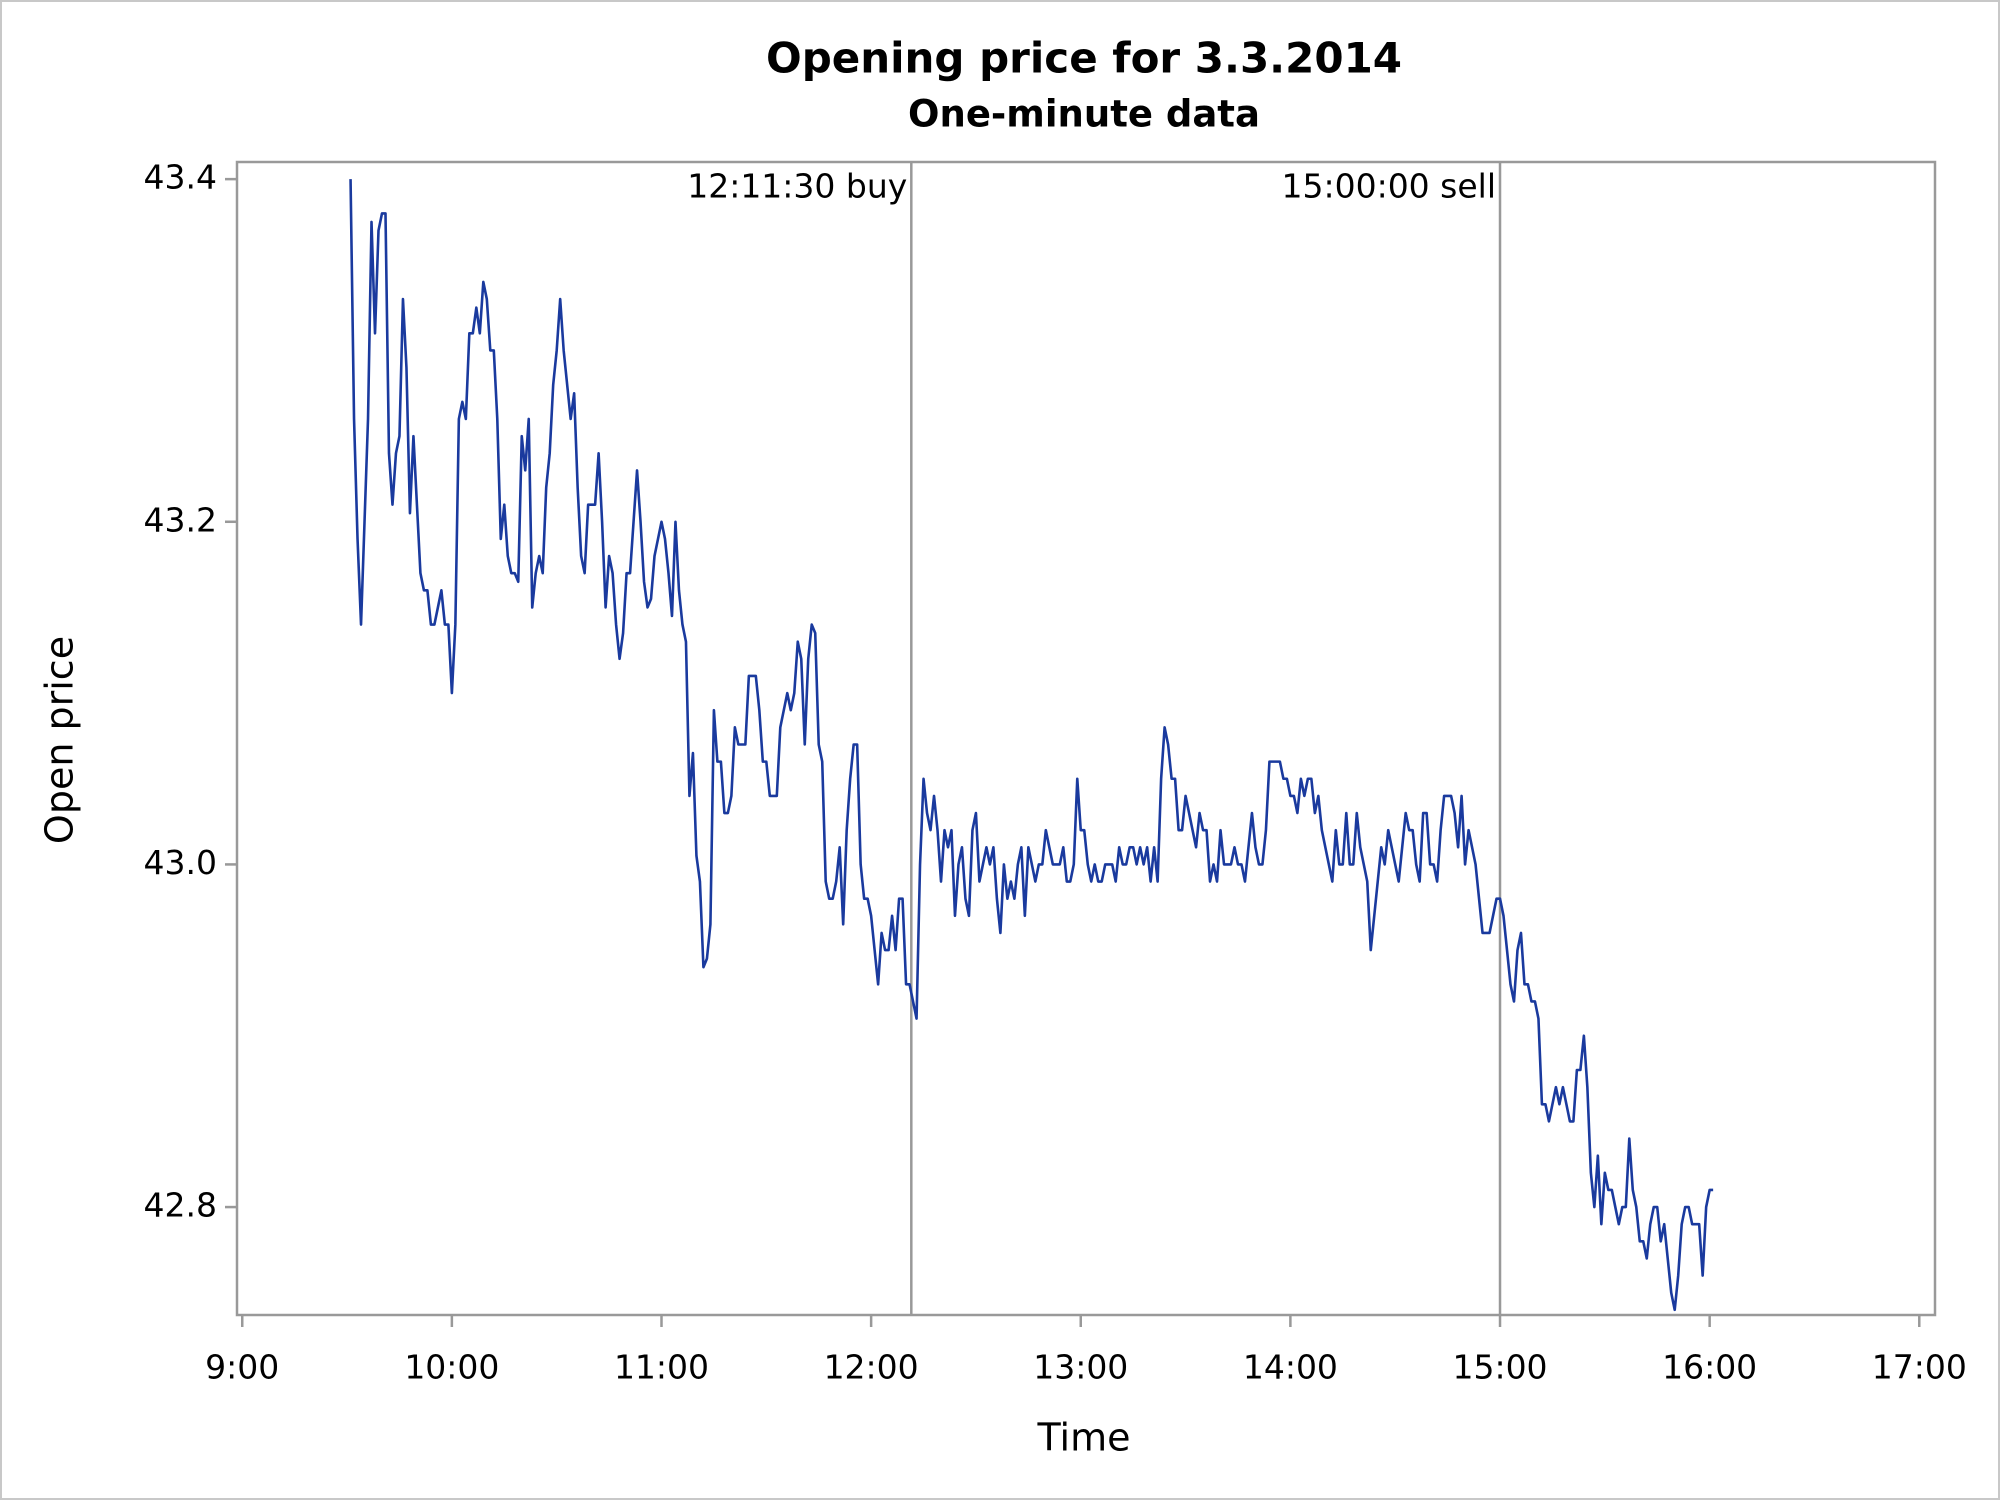 Image resolution: width=2000 pixels, height=1500 pixels. What do you see at coordinates (1084, 114) in the screenshot?
I see `chart-subtitle: One-minute data` at bounding box center [1084, 114].